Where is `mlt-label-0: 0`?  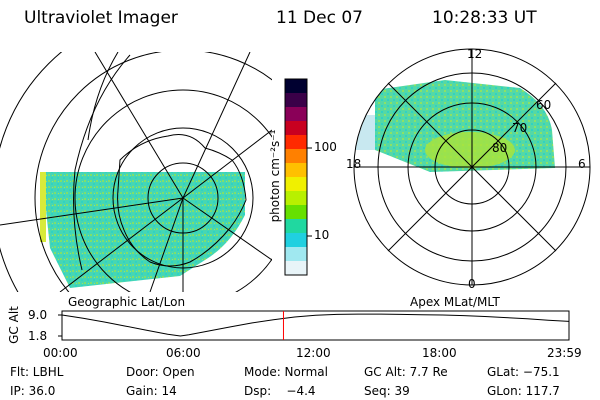 mlt-label-0: 0 is located at coordinates (472, 284).